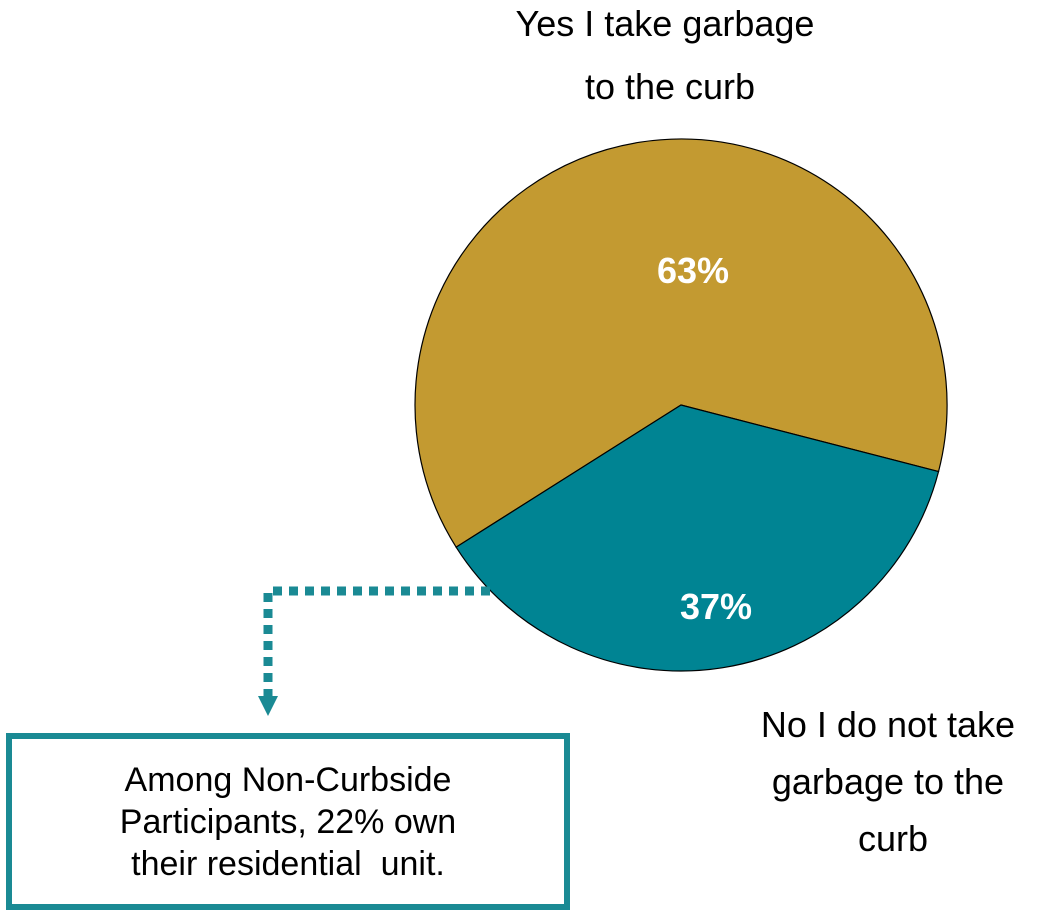  I want to click on slice-category-label-yes: Yes I take garbage to the curb, so click(670, 55).